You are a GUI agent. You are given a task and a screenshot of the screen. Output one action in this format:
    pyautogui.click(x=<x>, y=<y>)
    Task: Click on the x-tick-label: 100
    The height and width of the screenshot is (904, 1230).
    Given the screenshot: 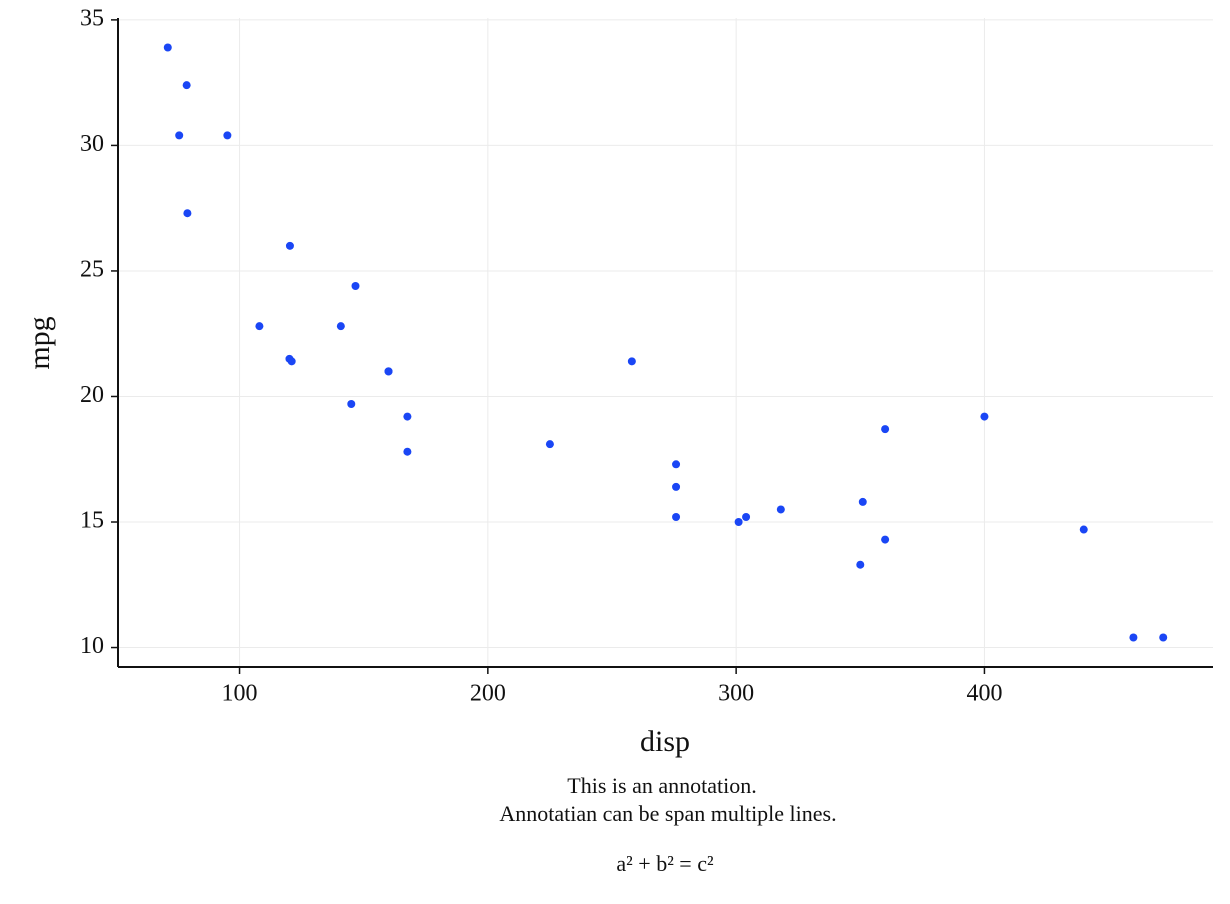 What is the action you would take?
    pyautogui.click(x=240, y=694)
    